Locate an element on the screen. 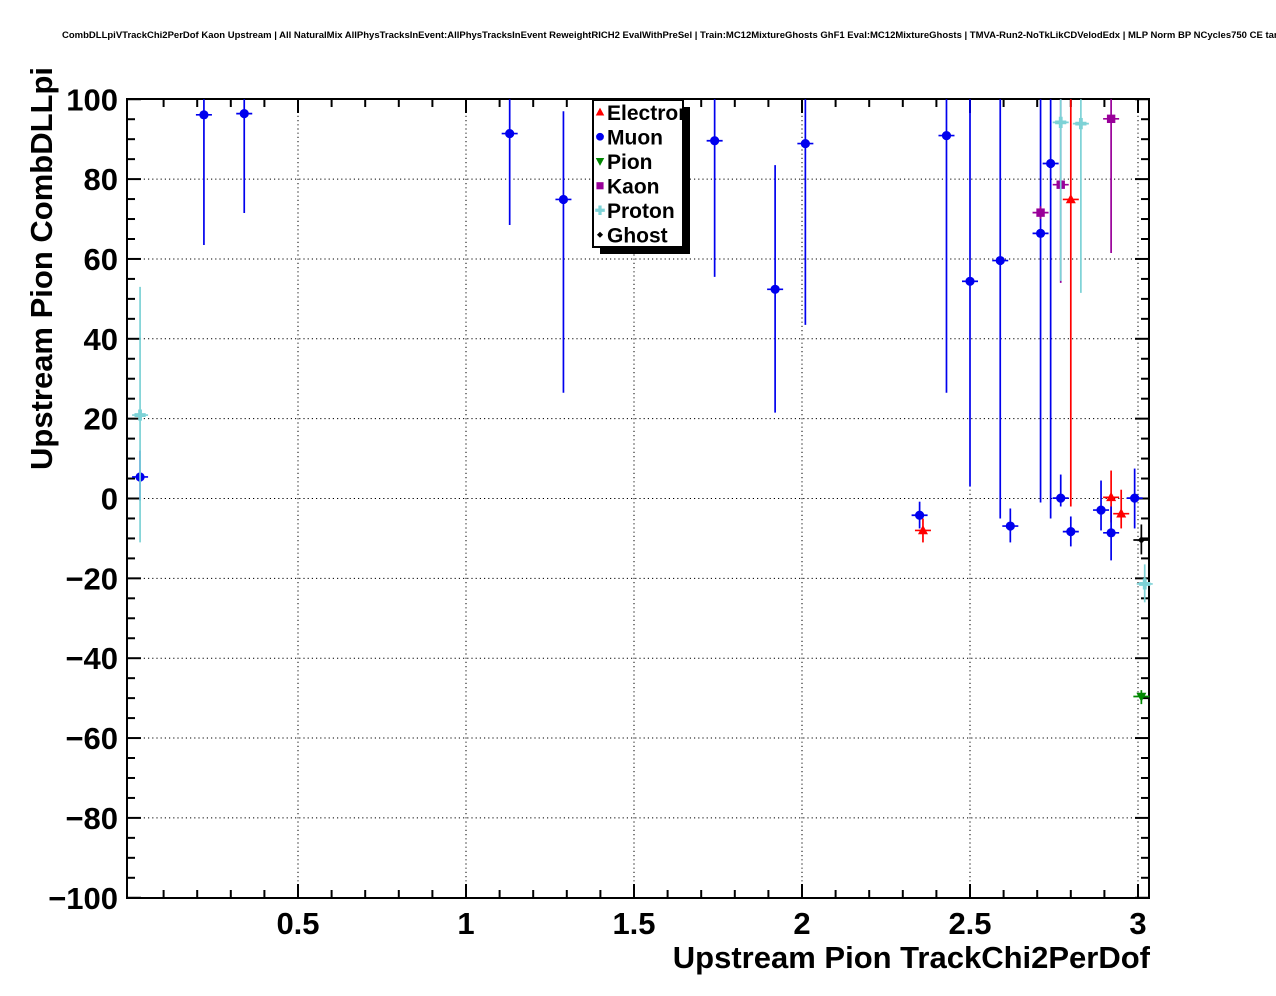  x-axis-title-text: Upstream Pion TrackChi2PerDof is located at coordinates (912, 957).